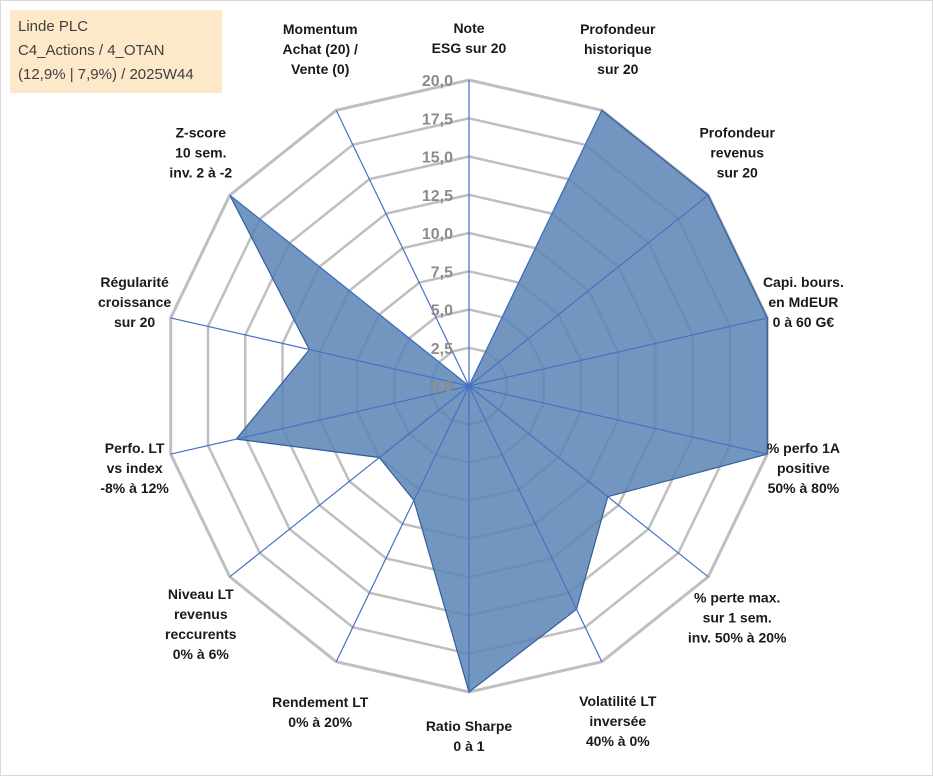  Describe the element at coordinates (53, 26) in the screenshot. I see `company-name: Linde PLC` at that location.